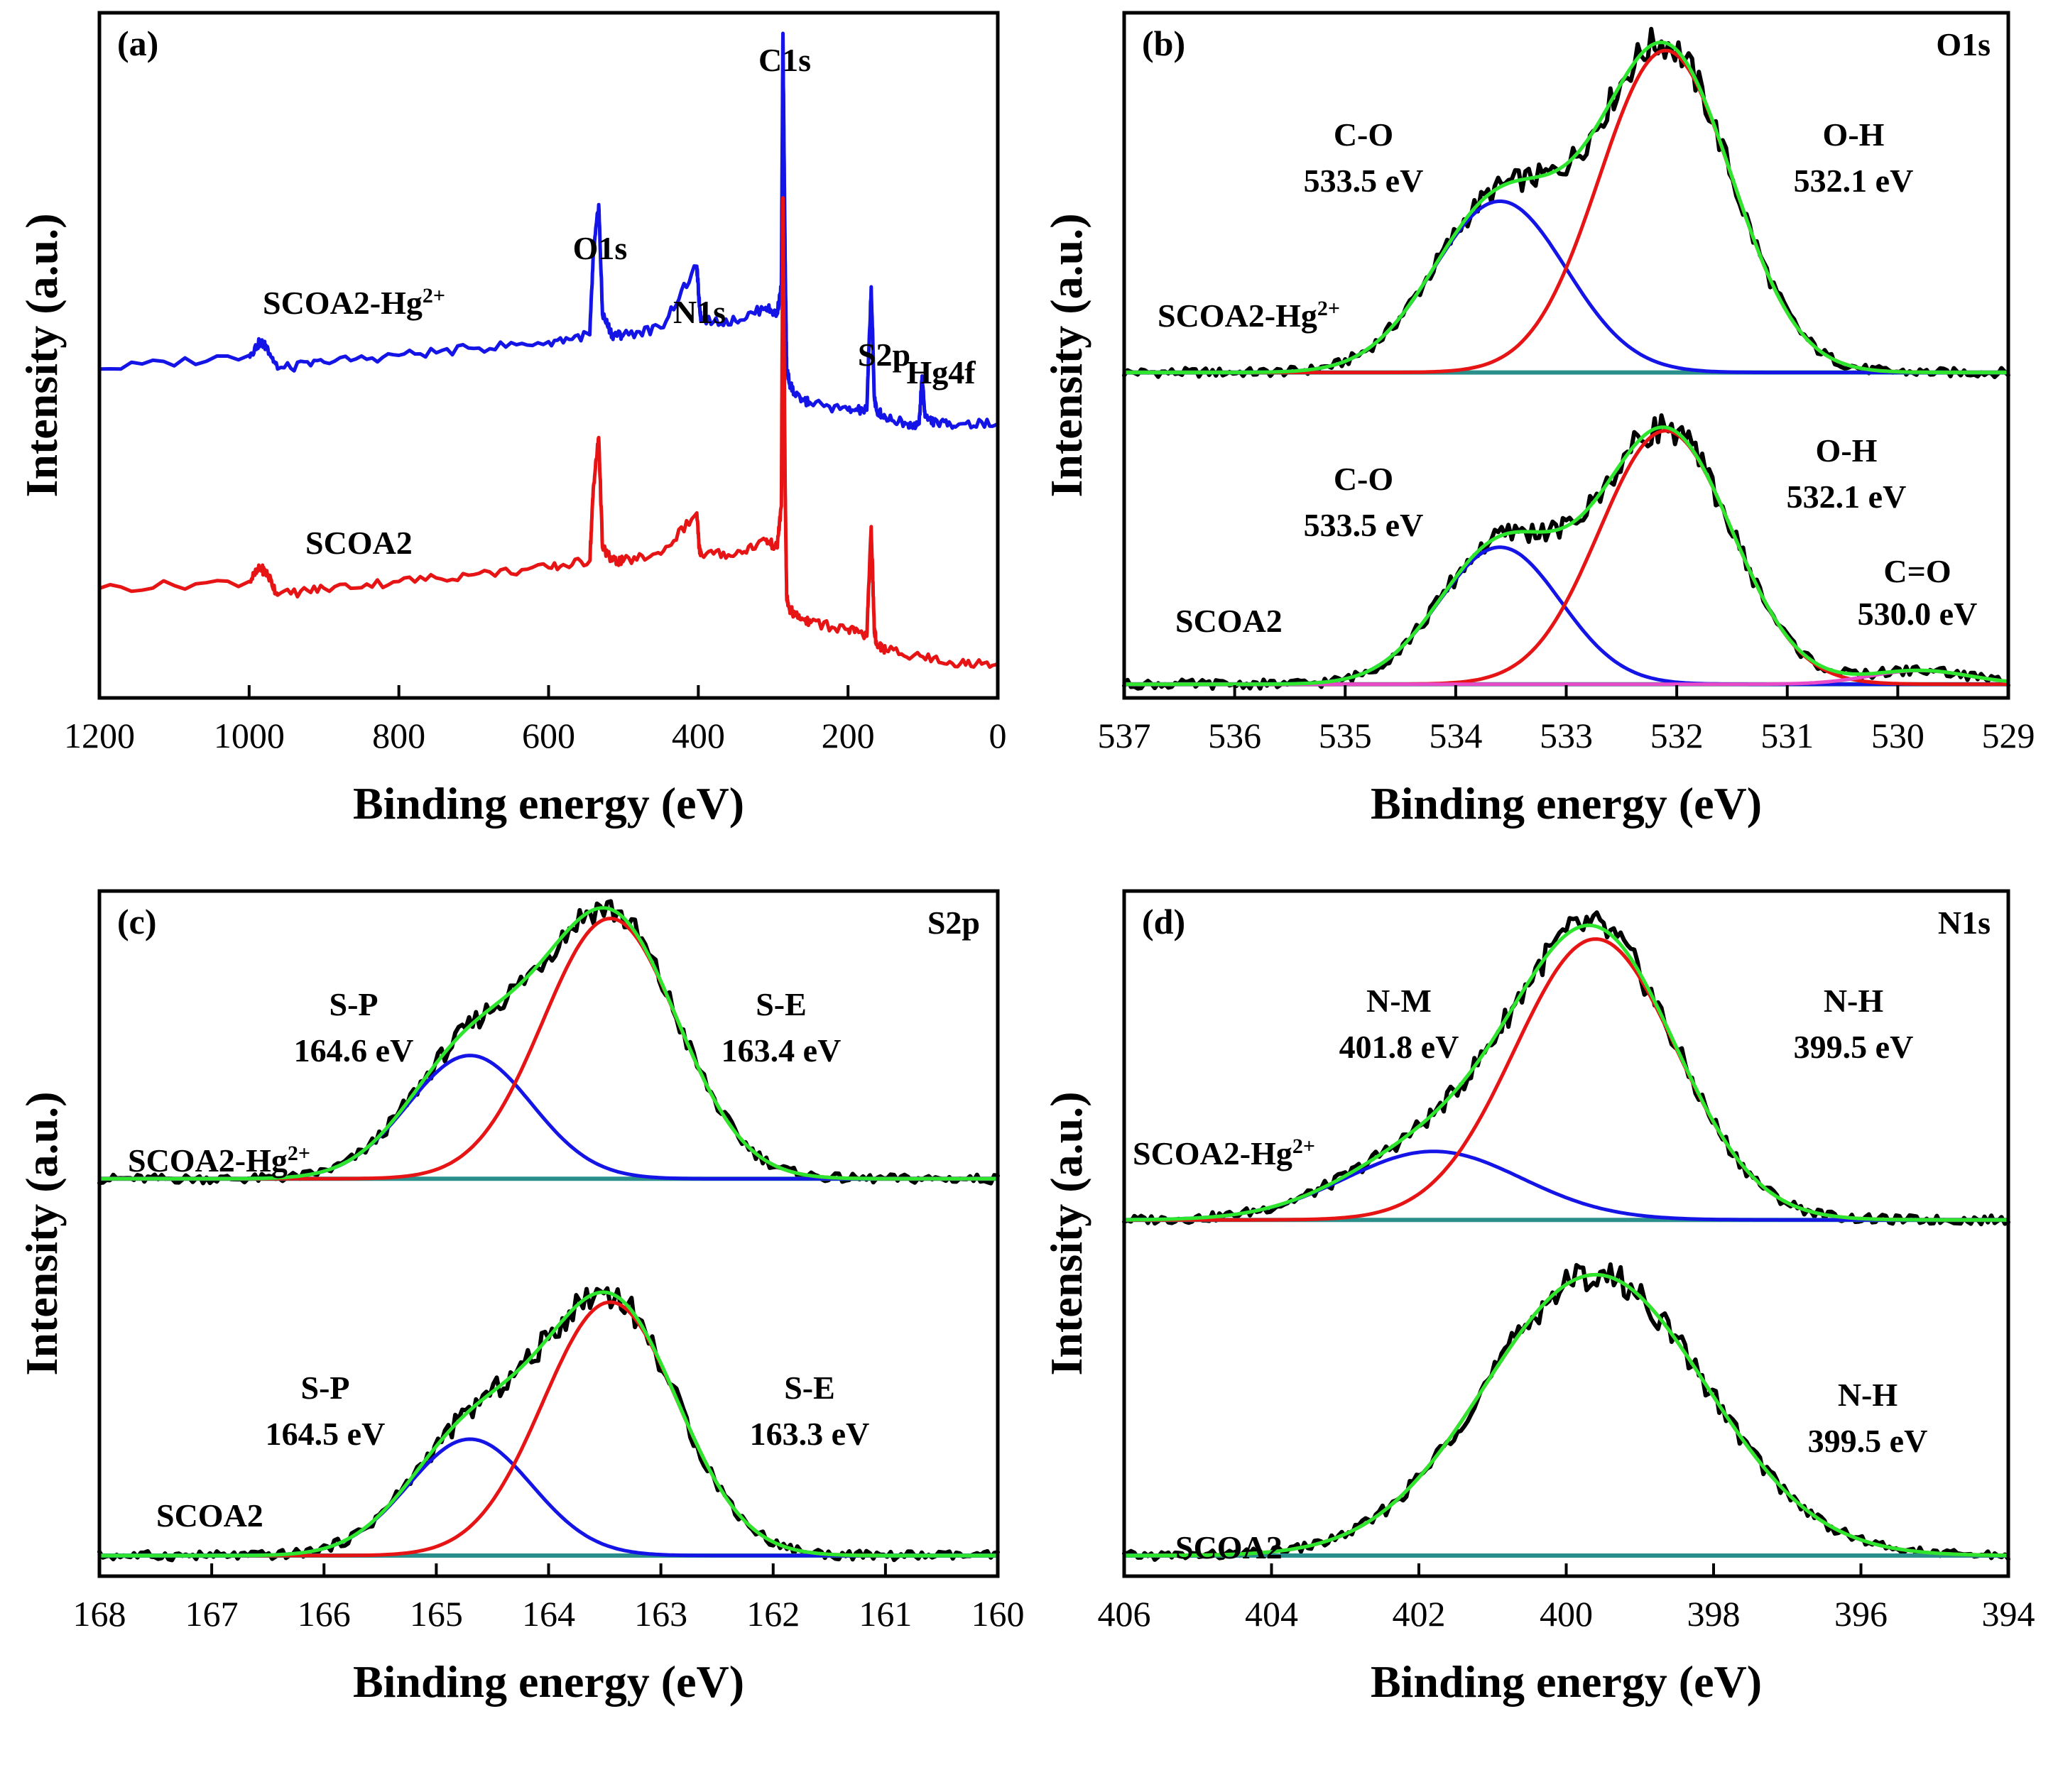  Describe the element at coordinates (1854, 1047) in the screenshot. I see `peak-energy-label: 399.5 eV` at that location.